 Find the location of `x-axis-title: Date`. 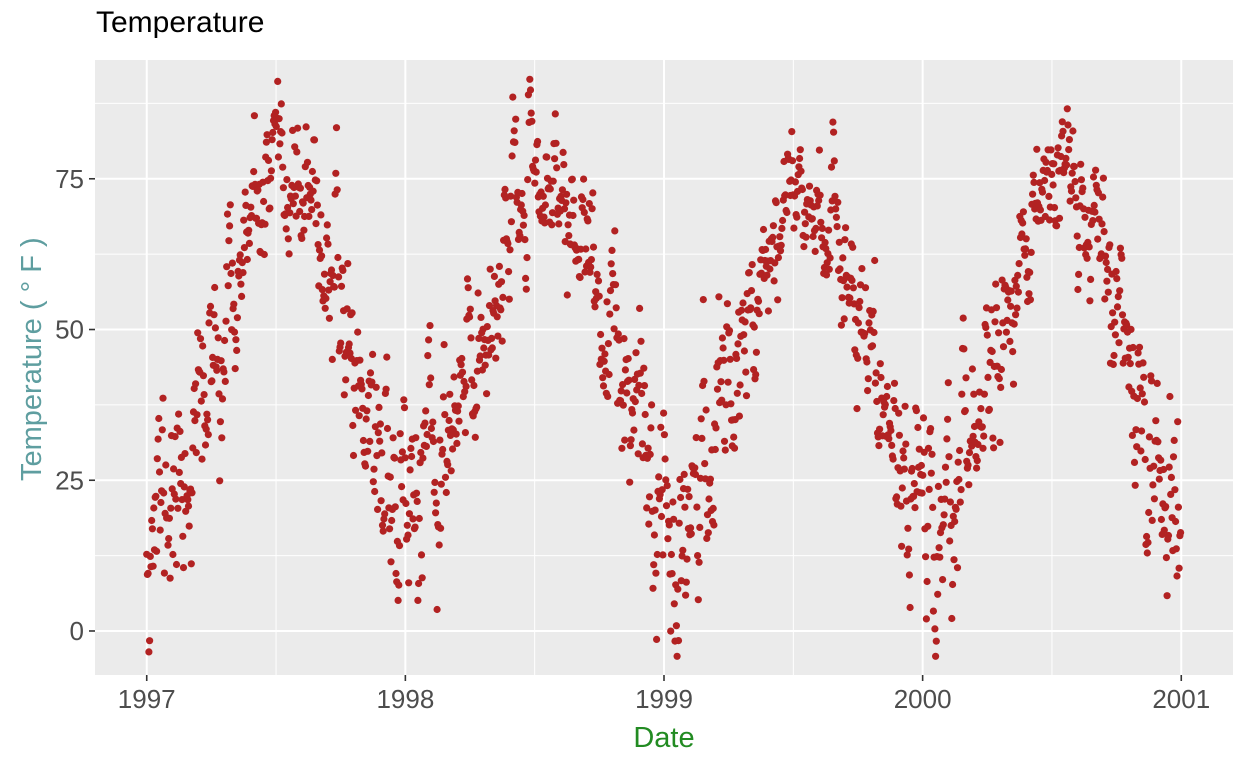

x-axis-title: Date is located at coordinates (664, 738).